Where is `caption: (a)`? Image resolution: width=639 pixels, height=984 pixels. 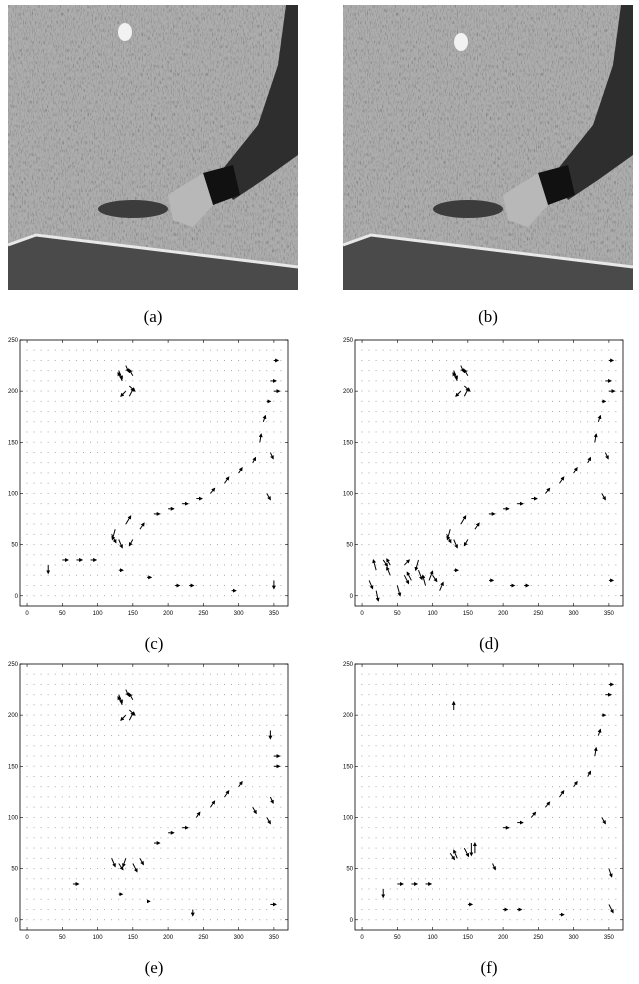 caption: (a) is located at coordinates (153, 316).